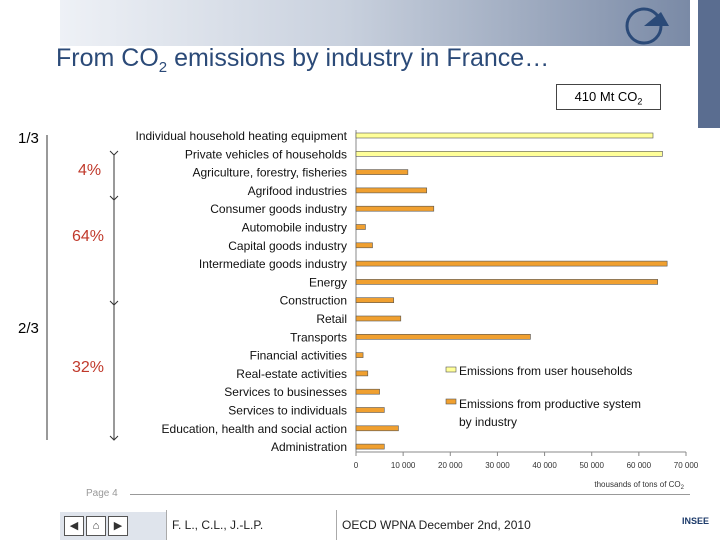 The height and width of the screenshot is (540, 720). What do you see at coordinates (102, 493) in the screenshot?
I see `page-number: Page 4` at bounding box center [102, 493].